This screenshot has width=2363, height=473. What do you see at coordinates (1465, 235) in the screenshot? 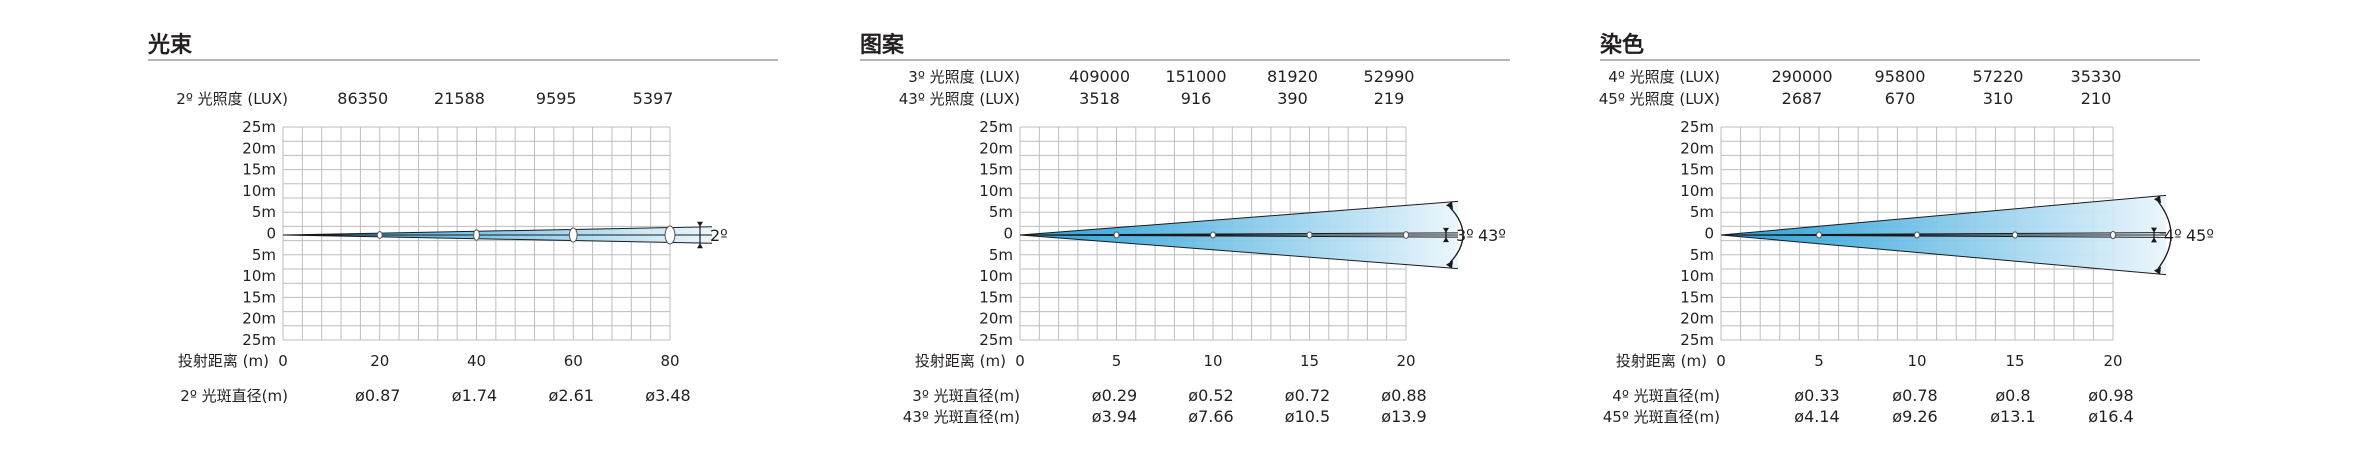
I see `beam-angle-label: 3º` at bounding box center [1465, 235].